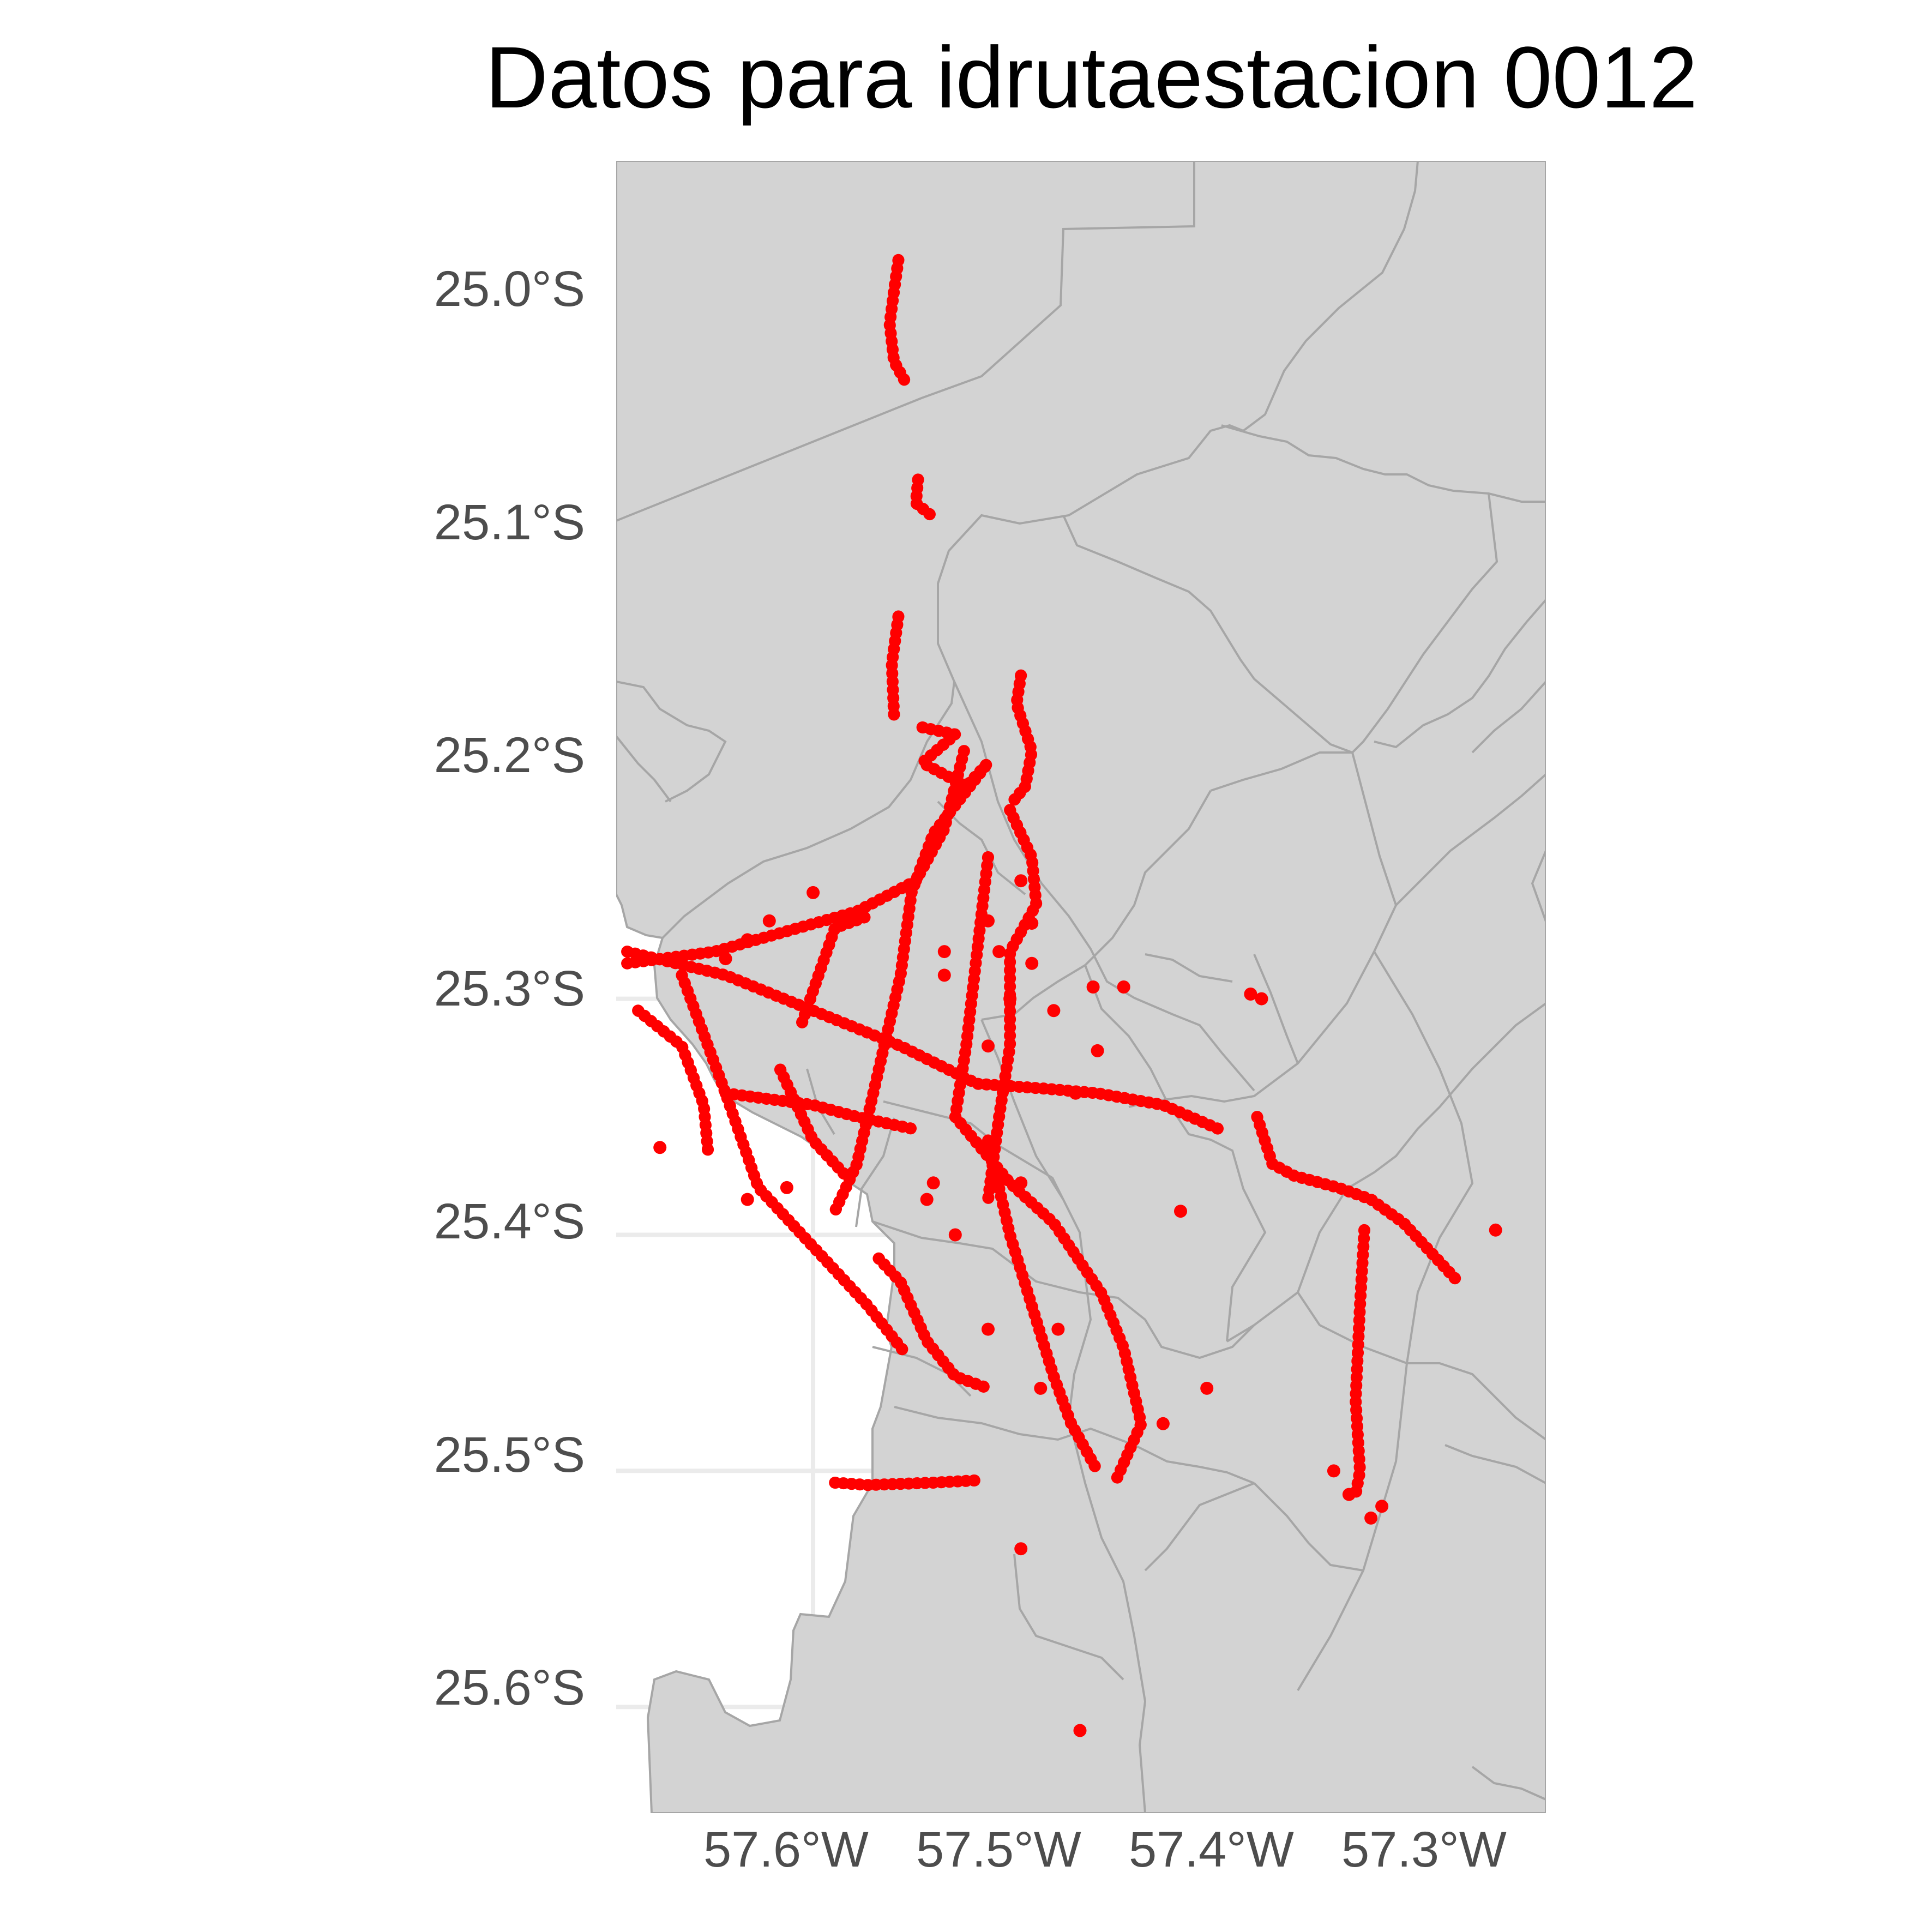 The image size is (1932, 1932). Describe the element at coordinates (509, 1455) in the screenshot. I see `y-tick-label-25-5: 25.5°S` at that location.